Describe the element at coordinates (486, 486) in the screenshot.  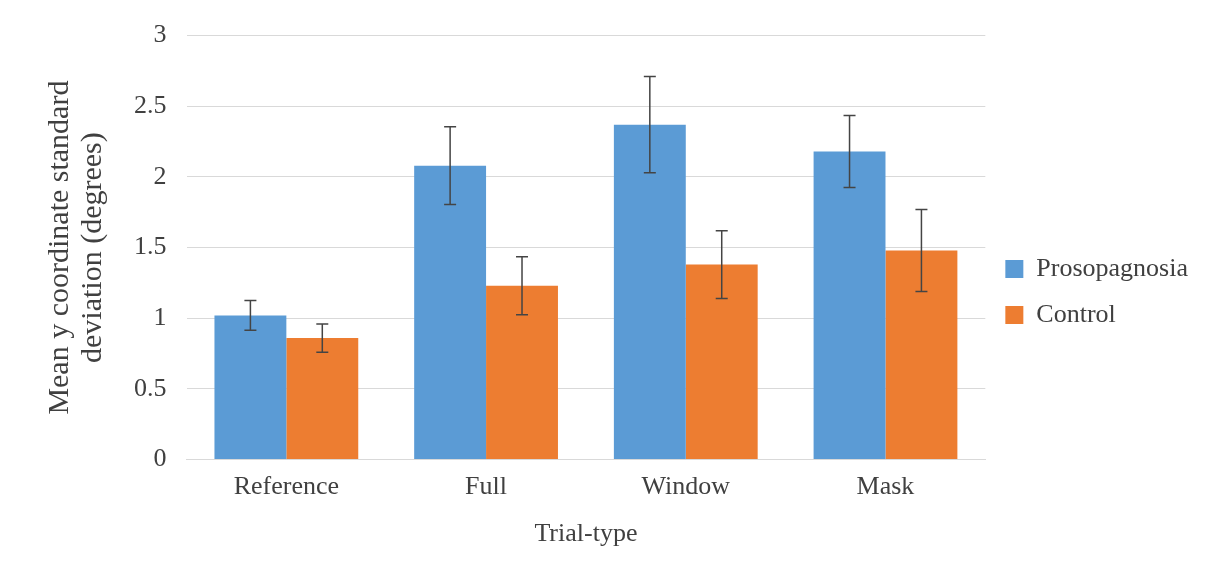
I see `x-tick-label: Full` at that location.